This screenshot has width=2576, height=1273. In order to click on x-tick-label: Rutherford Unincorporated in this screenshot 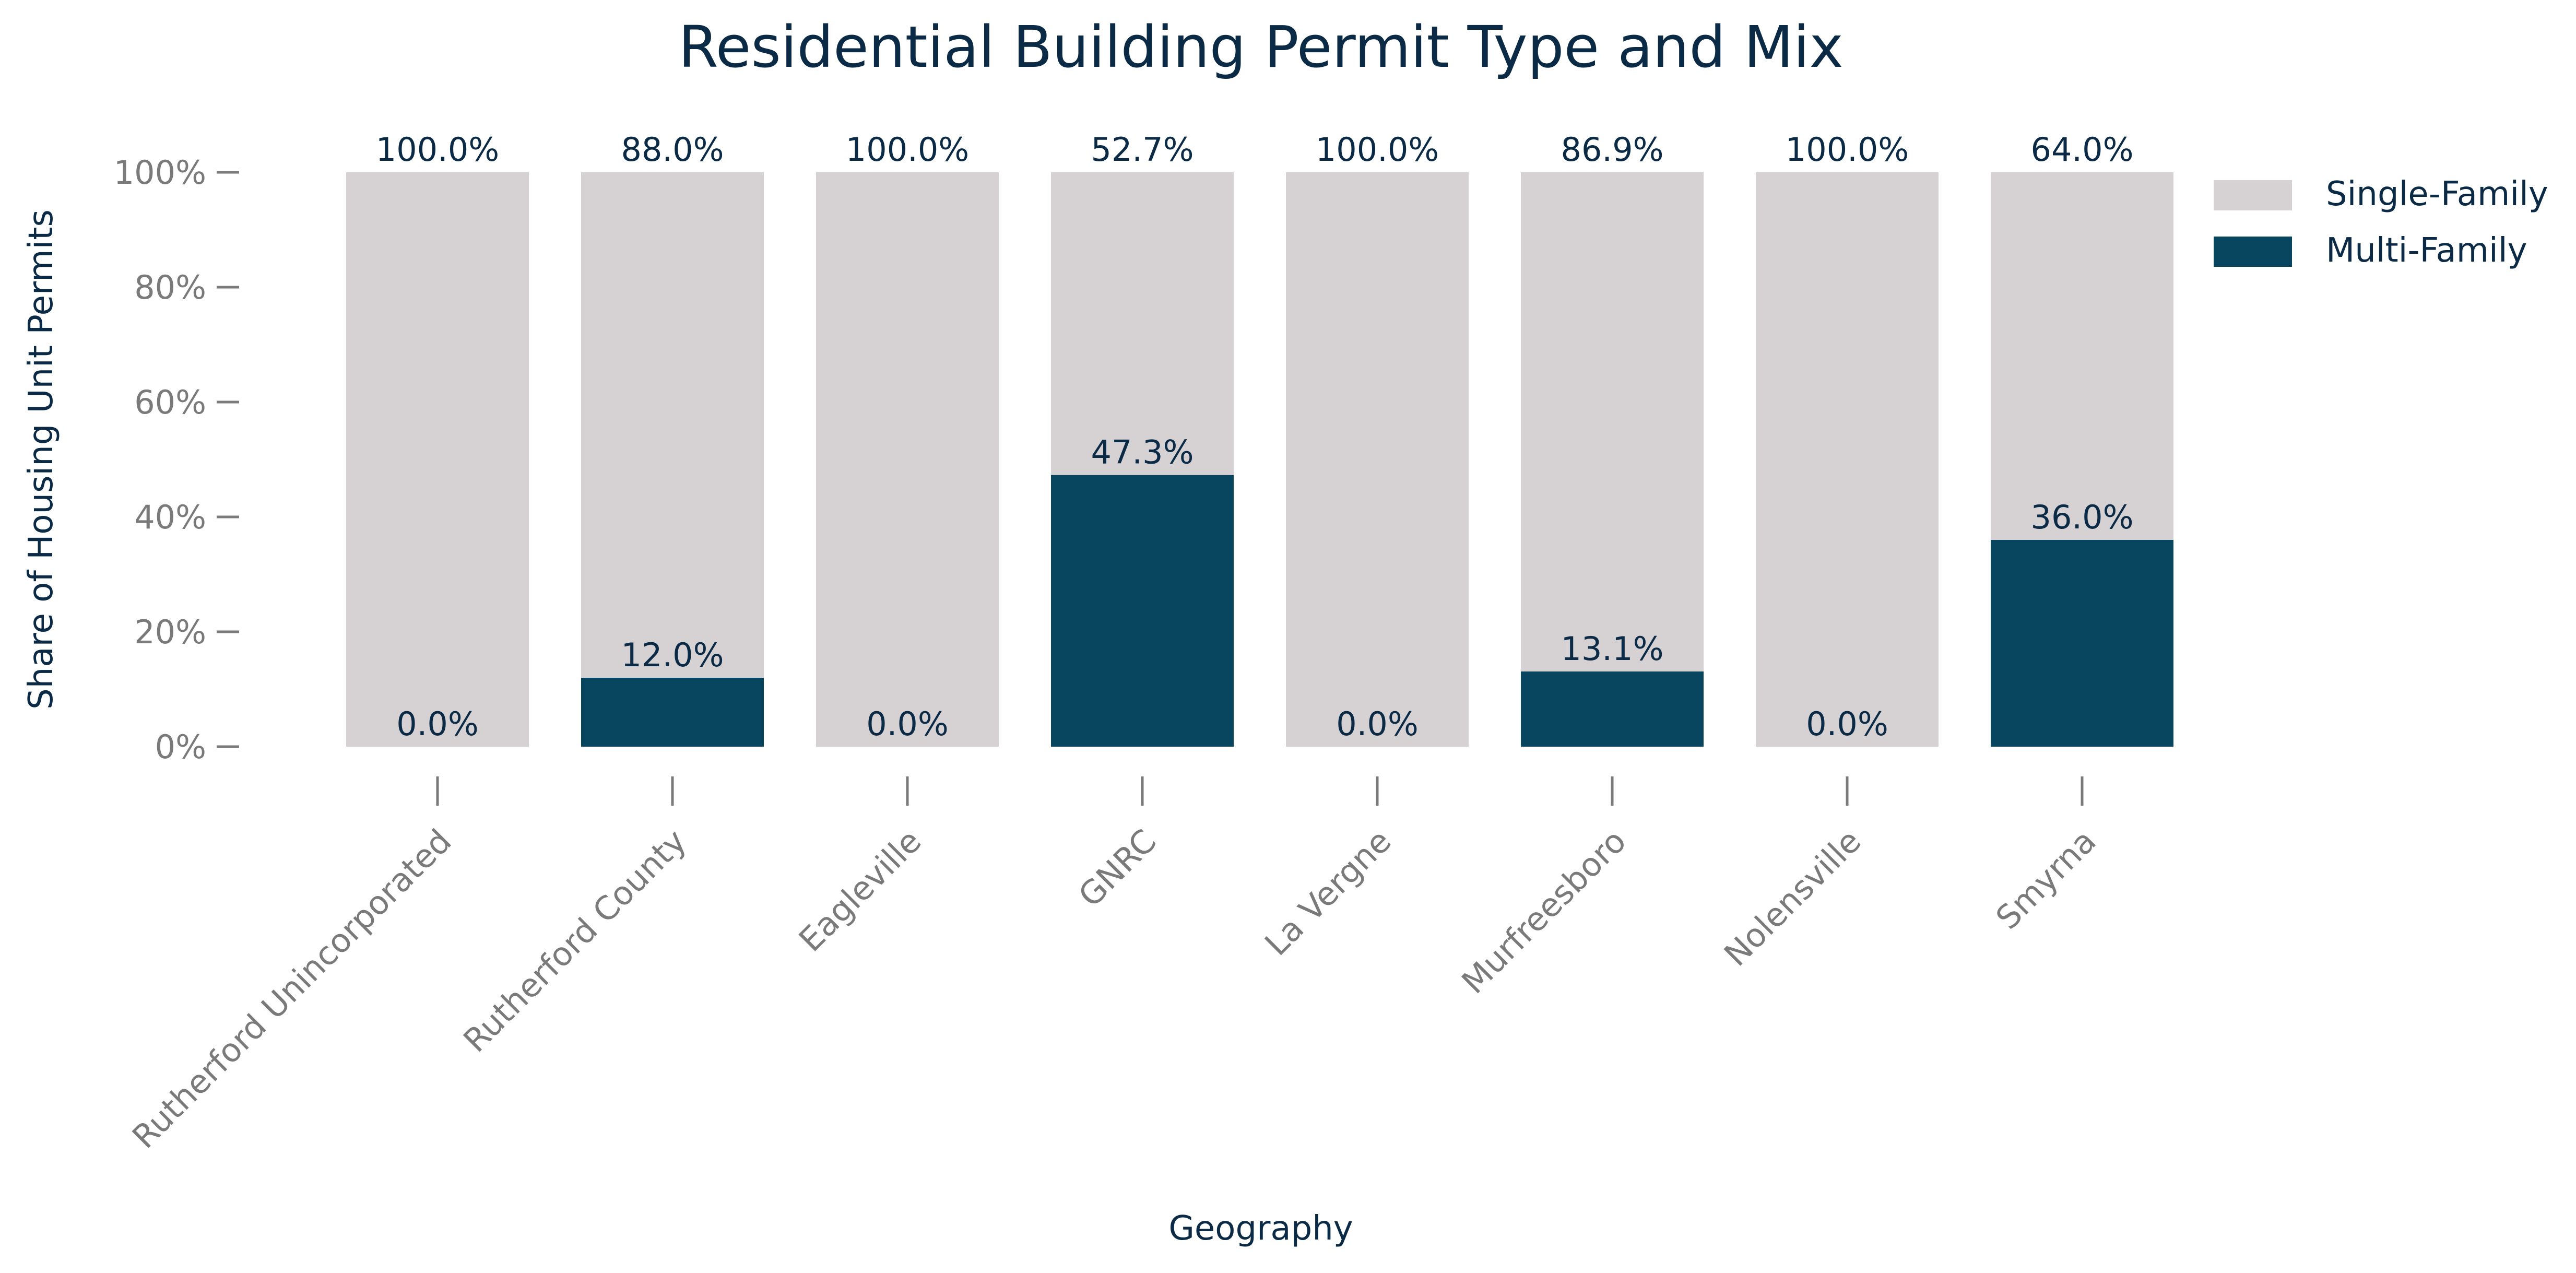, I will do `click(291, 989)`.